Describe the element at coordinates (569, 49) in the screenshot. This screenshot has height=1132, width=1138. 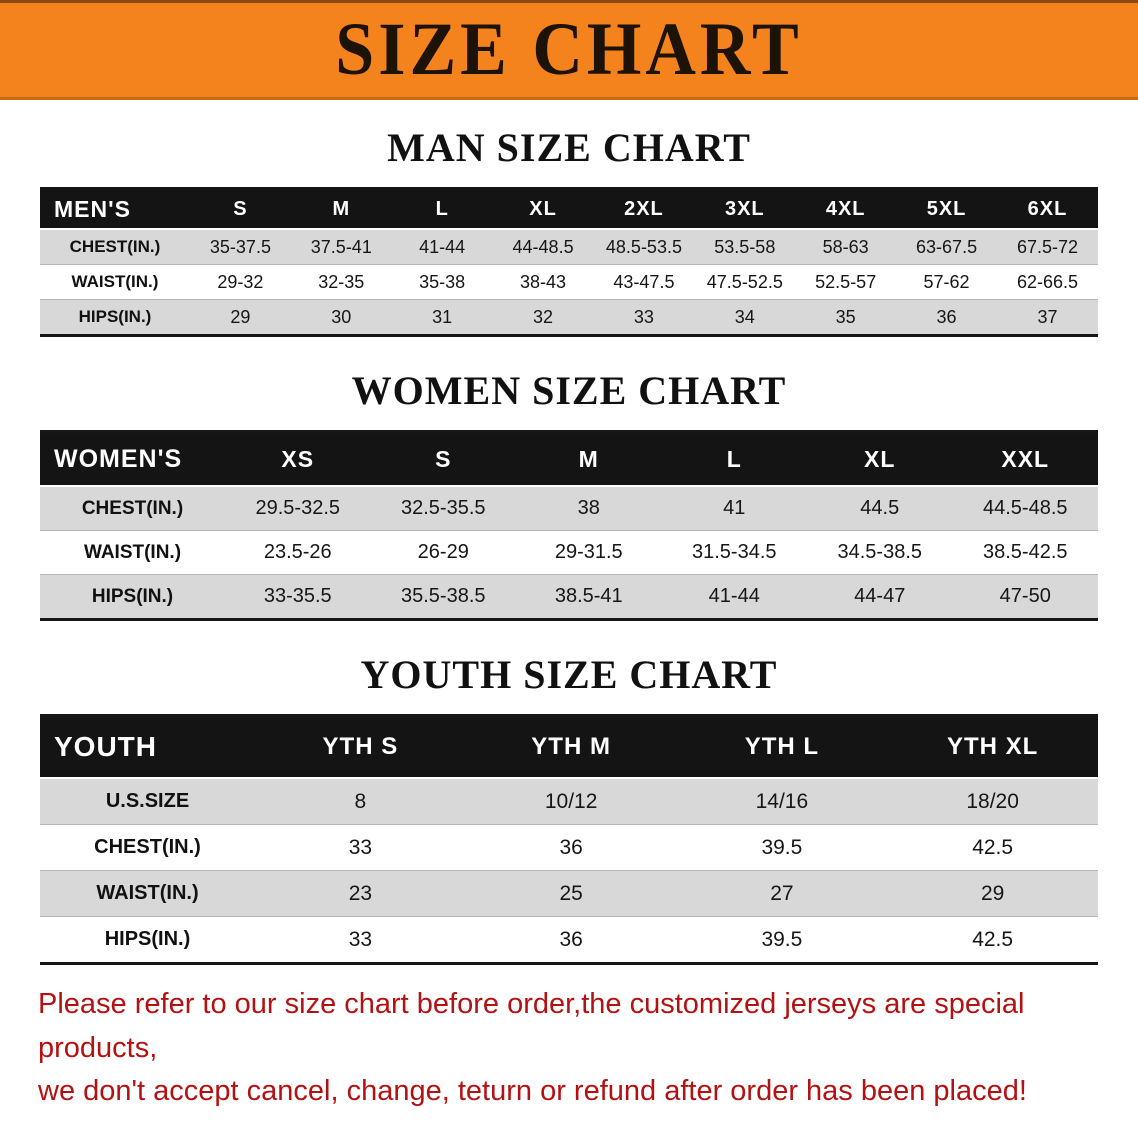
I see `page-title: SIZE CHART` at that location.